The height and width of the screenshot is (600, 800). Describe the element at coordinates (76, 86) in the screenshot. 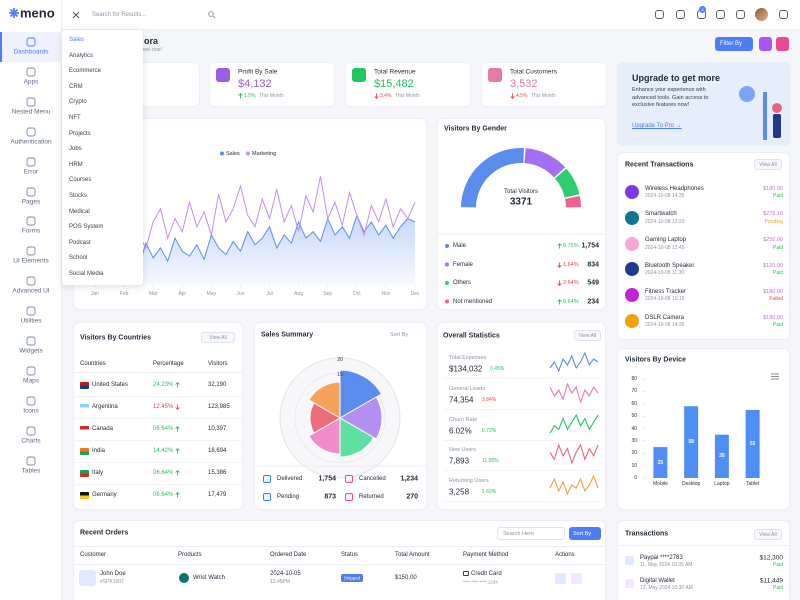

I see `dropdown-item: CRM` at that location.